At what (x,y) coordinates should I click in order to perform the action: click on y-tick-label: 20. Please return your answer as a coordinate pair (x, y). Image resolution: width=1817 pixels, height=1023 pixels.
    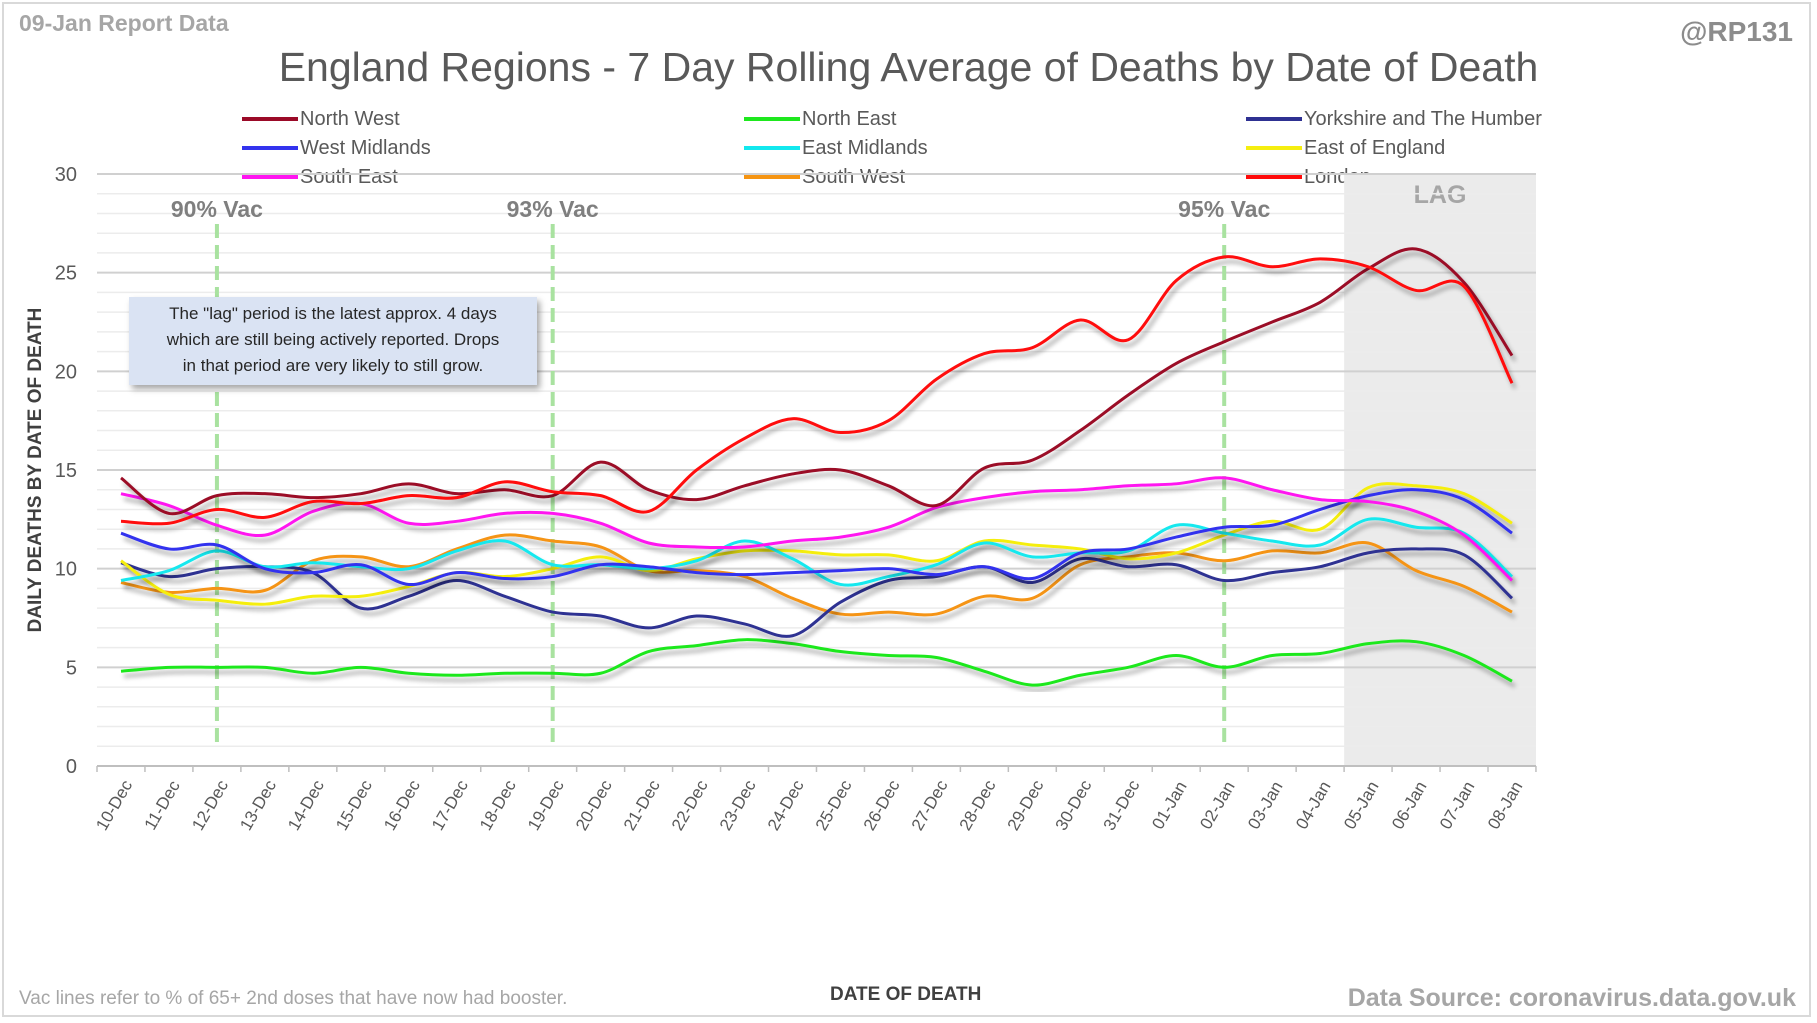
    Looking at the image, I should click on (66, 372).